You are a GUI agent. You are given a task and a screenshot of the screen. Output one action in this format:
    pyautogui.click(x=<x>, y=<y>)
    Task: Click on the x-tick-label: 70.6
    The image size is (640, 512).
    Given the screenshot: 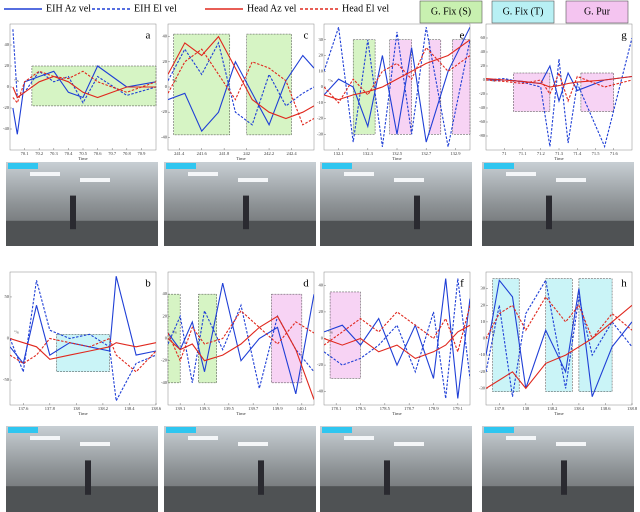 What is the action you would take?
    pyautogui.click(x=98, y=153)
    